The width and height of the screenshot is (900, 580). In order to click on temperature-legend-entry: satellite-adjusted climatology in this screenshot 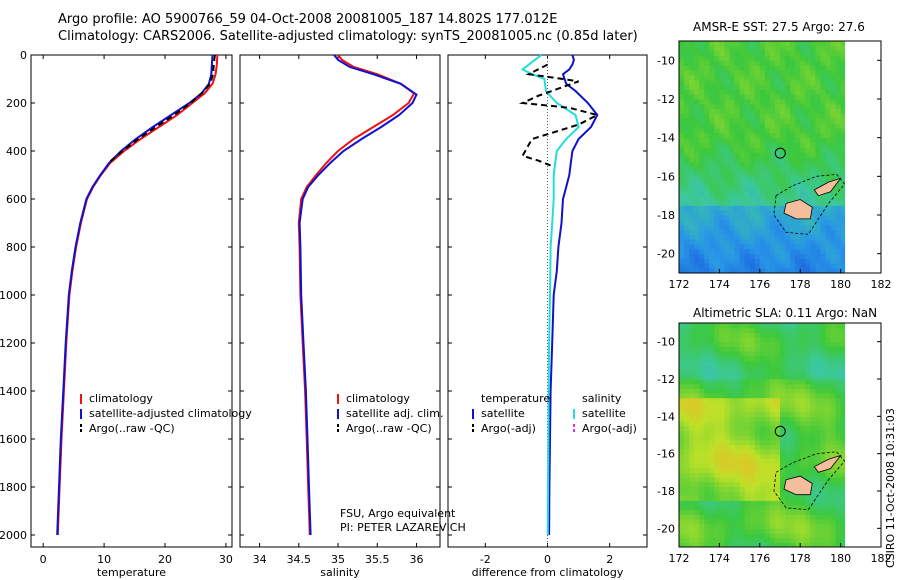, I will do `click(170, 413)`.